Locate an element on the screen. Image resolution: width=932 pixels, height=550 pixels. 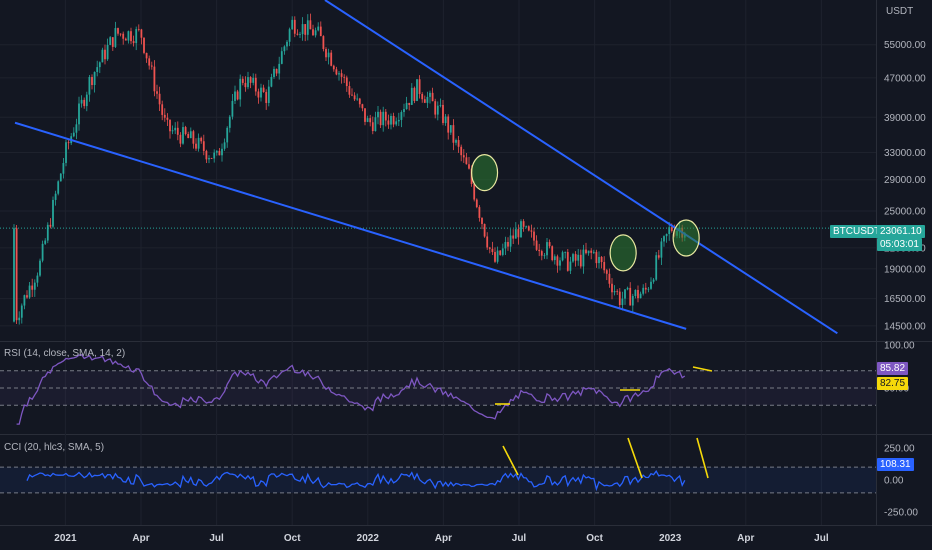
cci-pane is located at coordinates (438, 465).